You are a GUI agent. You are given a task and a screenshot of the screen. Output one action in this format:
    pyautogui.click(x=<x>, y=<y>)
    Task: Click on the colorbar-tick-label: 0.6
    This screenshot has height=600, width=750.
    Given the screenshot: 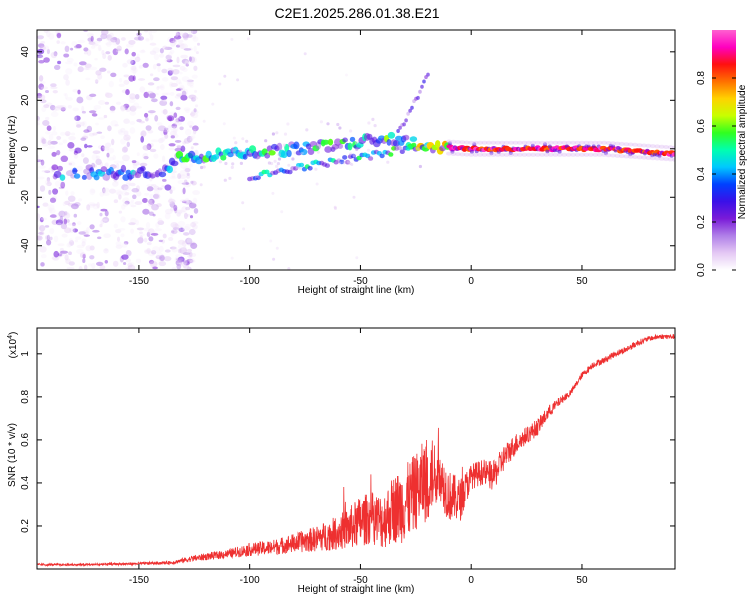 What is the action you would take?
    pyautogui.click(x=701, y=126)
    